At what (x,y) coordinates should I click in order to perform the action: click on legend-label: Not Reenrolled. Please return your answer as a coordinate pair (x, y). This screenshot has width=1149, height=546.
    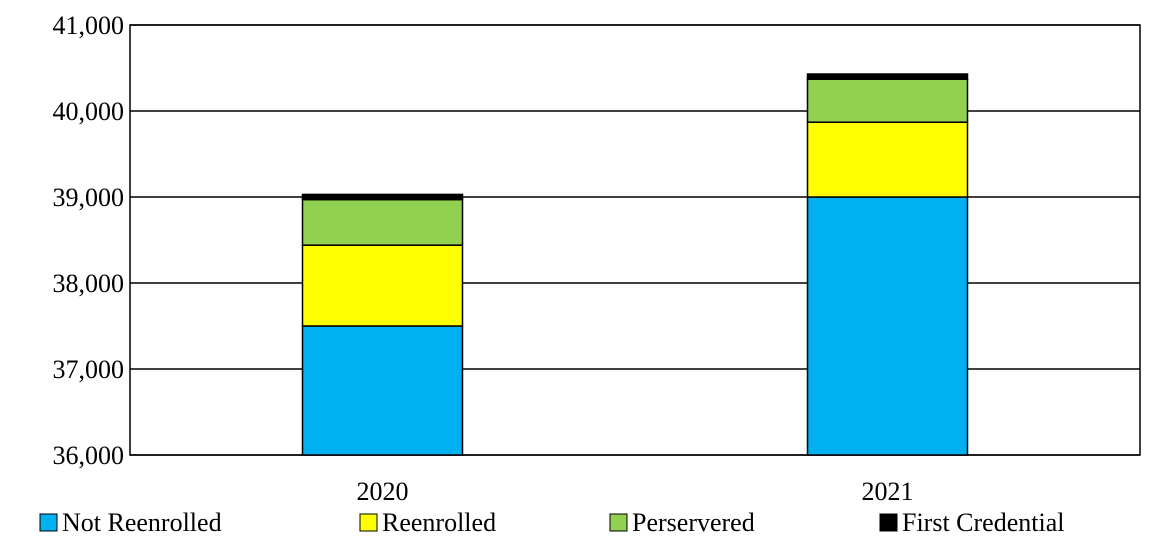
    Looking at the image, I should click on (142, 522).